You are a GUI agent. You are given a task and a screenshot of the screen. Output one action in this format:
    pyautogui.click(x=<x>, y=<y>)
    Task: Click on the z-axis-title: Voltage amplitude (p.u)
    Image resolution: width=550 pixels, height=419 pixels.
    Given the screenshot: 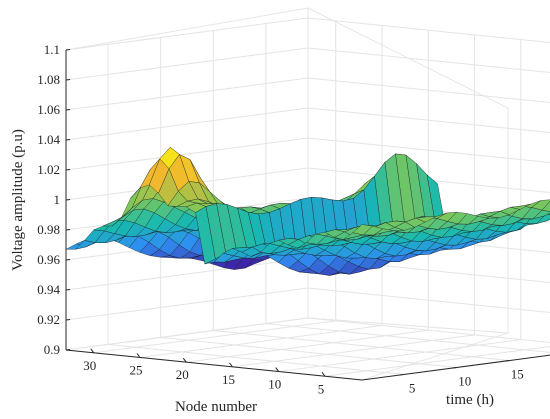 What is the action you would take?
    pyautogui.click(x=18, y=200)
    